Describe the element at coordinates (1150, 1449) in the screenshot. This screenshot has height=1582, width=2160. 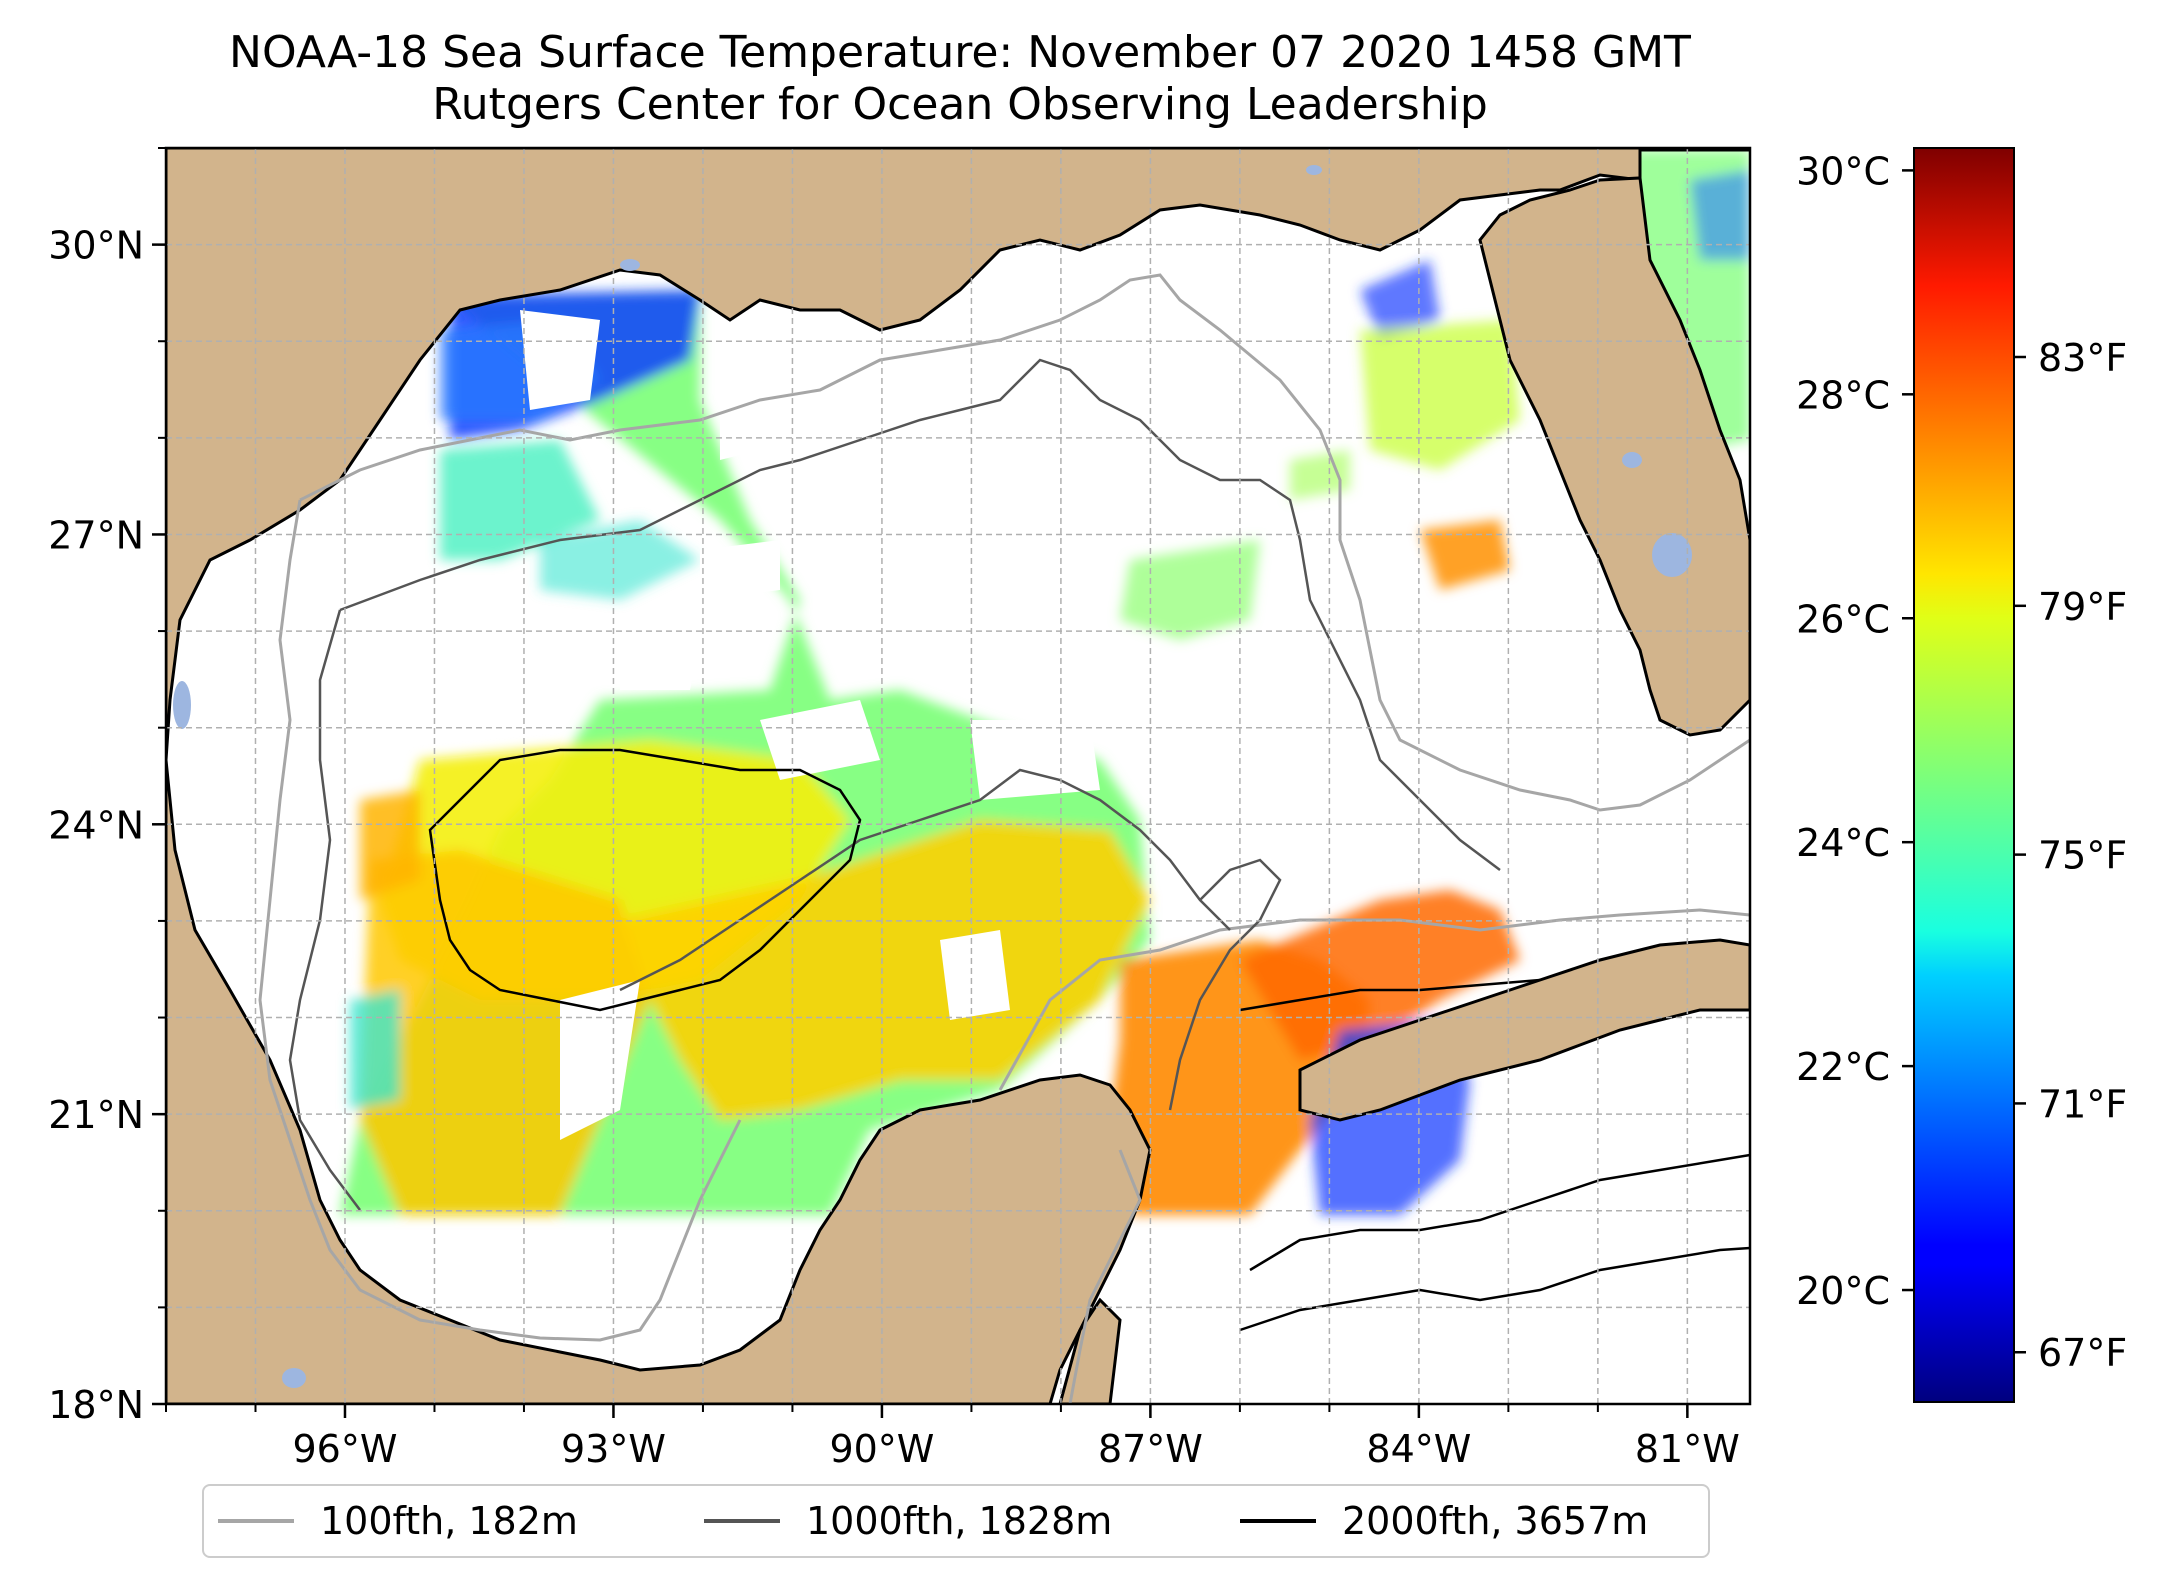
I see `lon-tick-label: 87°W` at that location.